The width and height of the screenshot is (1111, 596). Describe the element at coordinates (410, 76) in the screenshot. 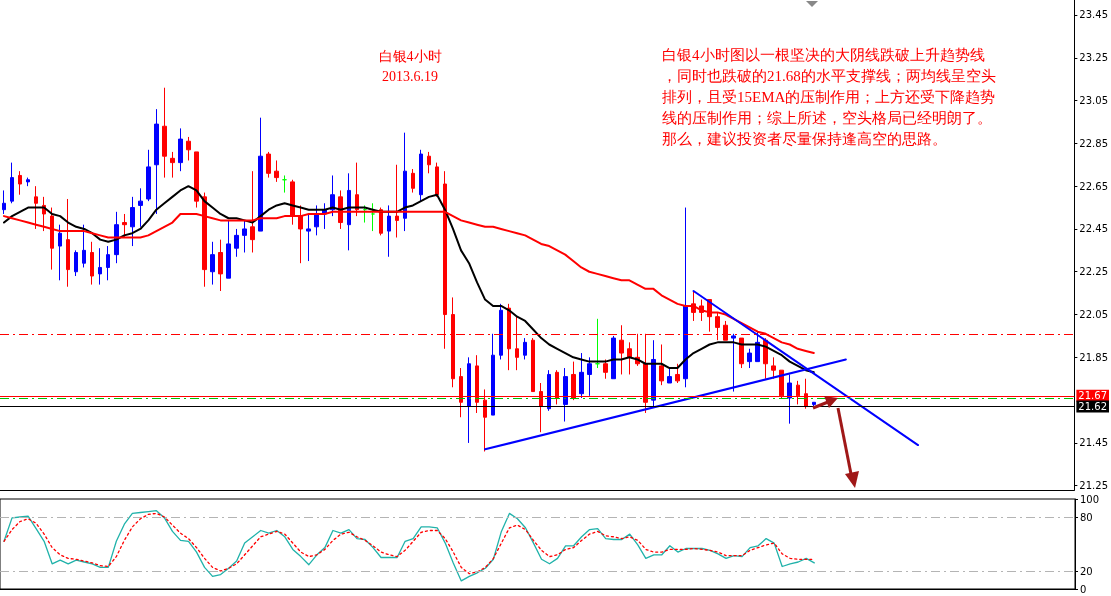

I see `text: 2013.6.19` at that location.